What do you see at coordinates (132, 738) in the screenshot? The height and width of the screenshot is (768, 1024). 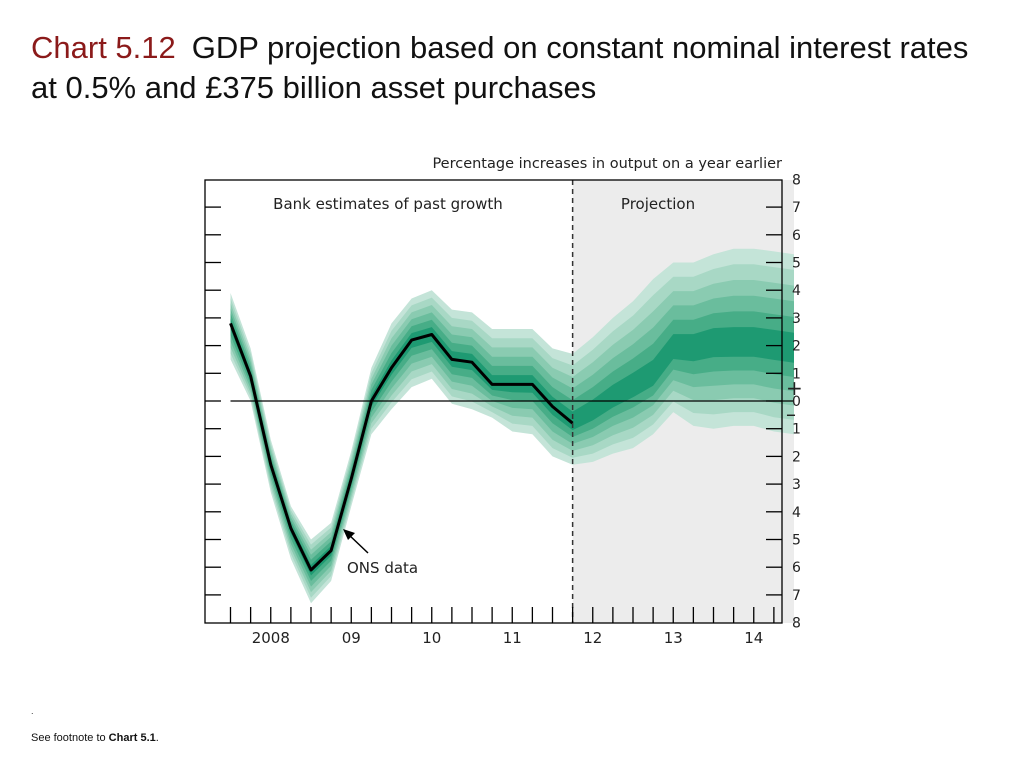 I see `footnote-ref: Chart 5.1` at bounding box center [132, 738].